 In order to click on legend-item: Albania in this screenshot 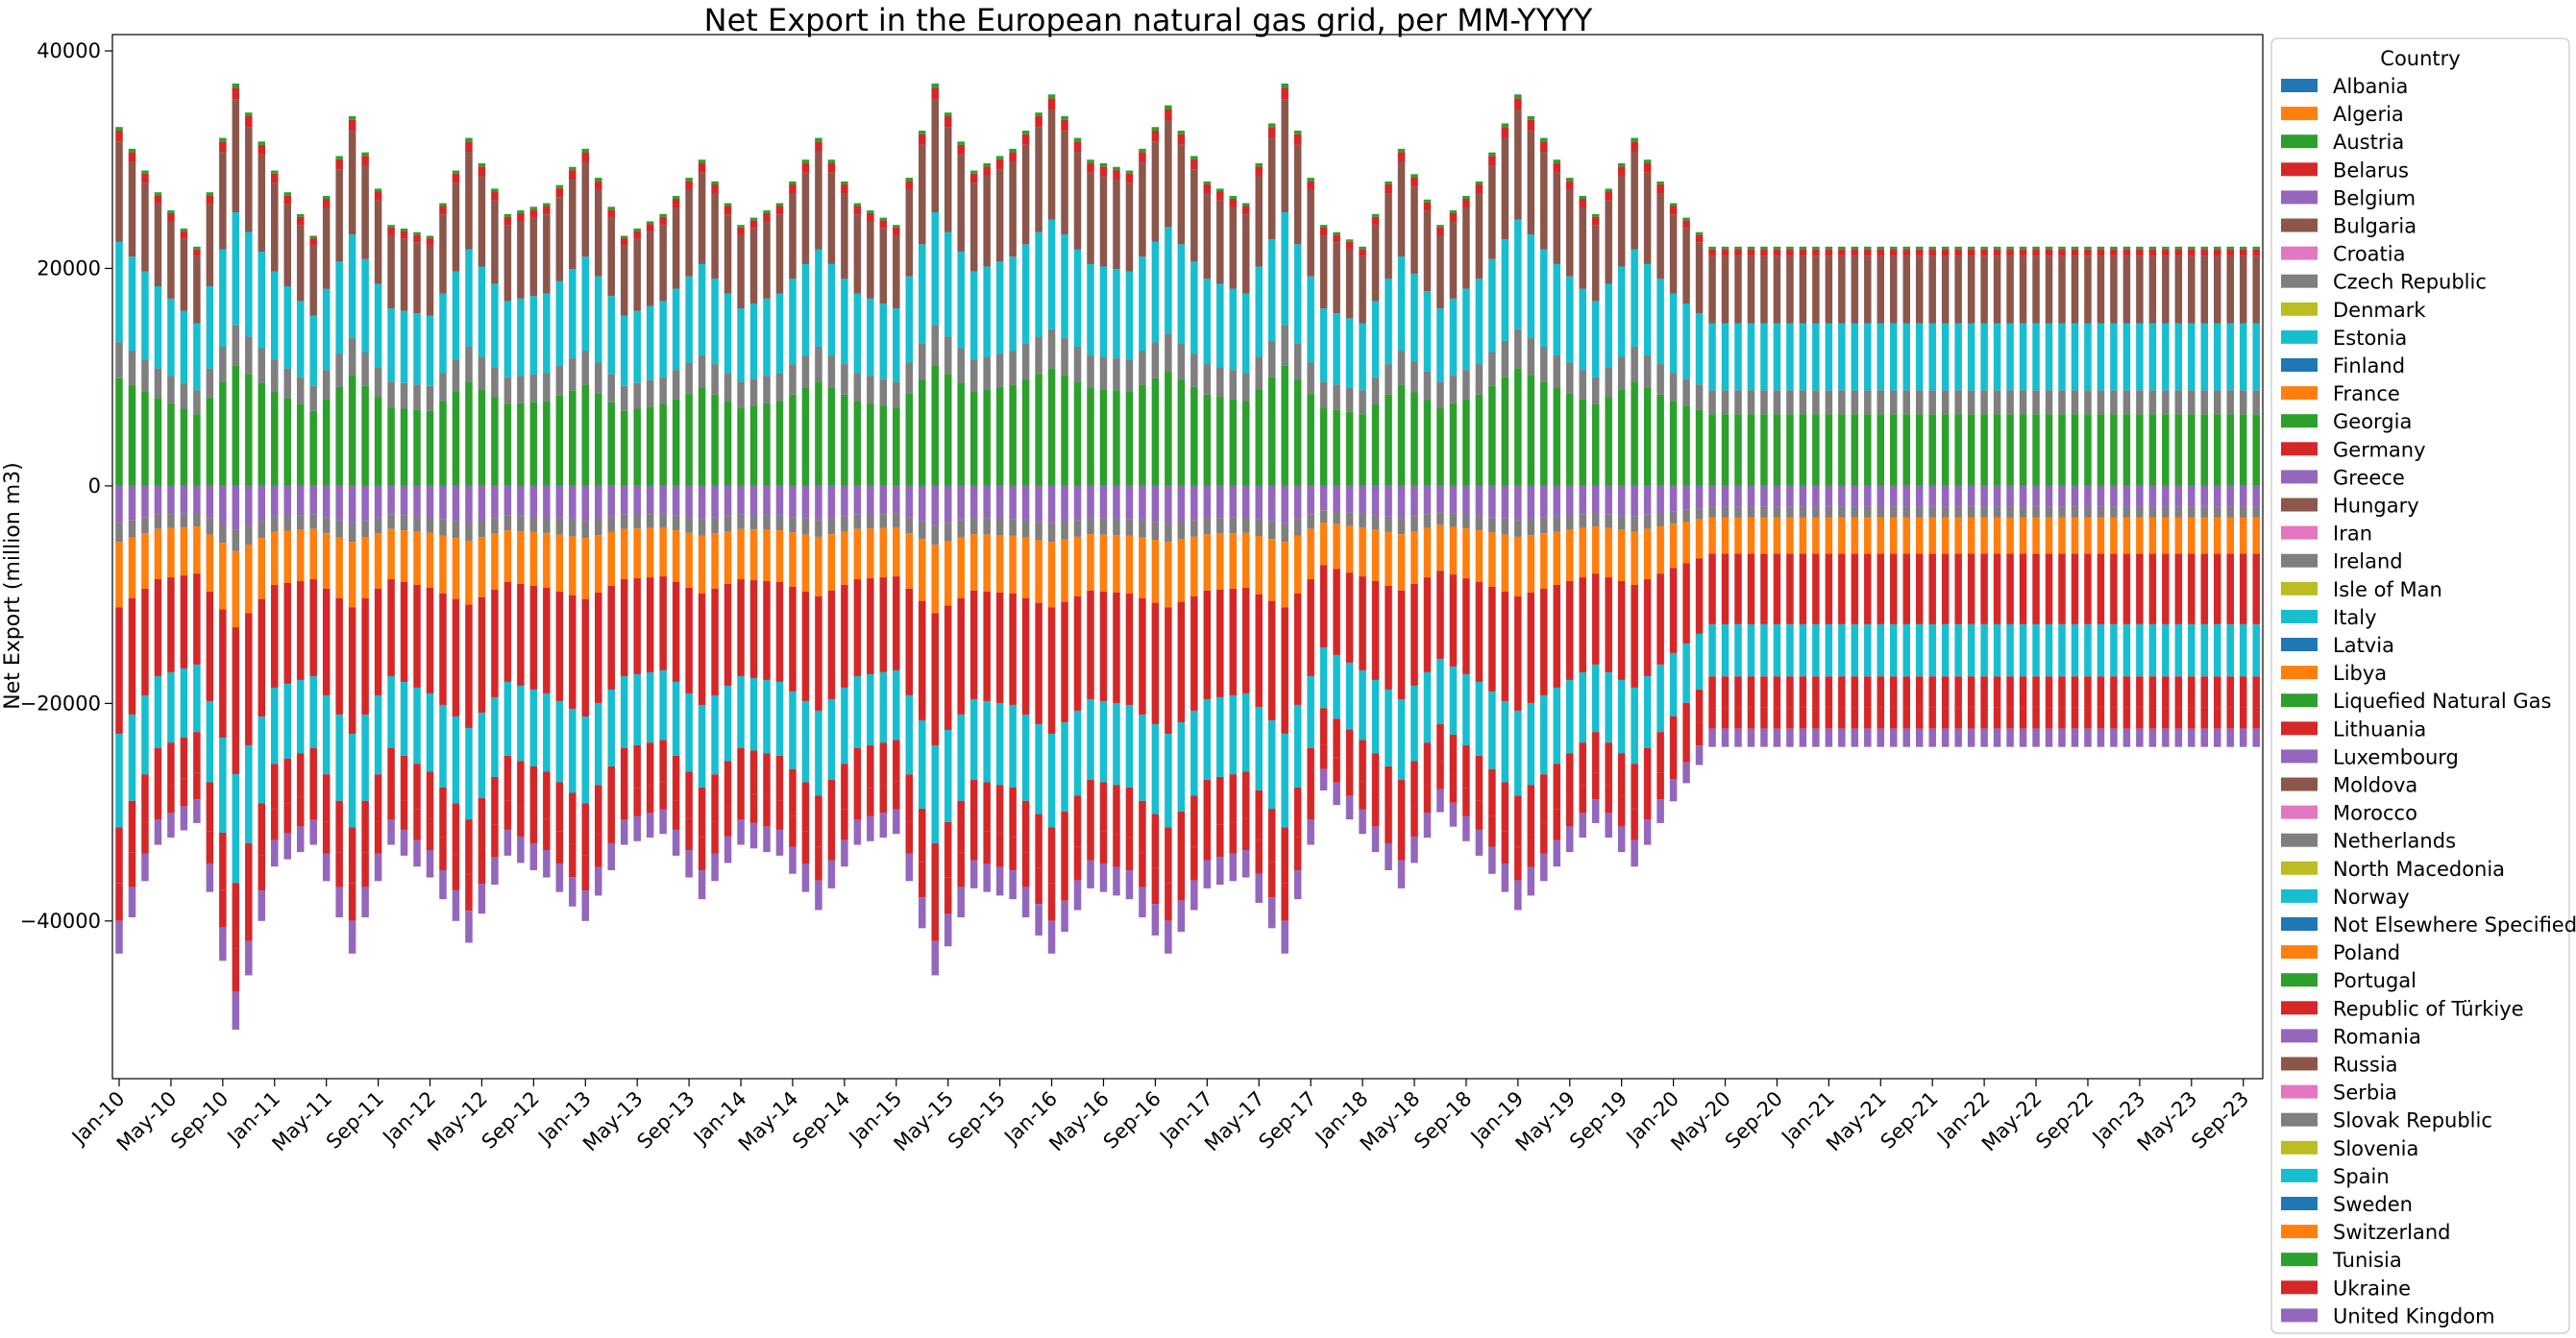, I will do `click(2344, 86)`.